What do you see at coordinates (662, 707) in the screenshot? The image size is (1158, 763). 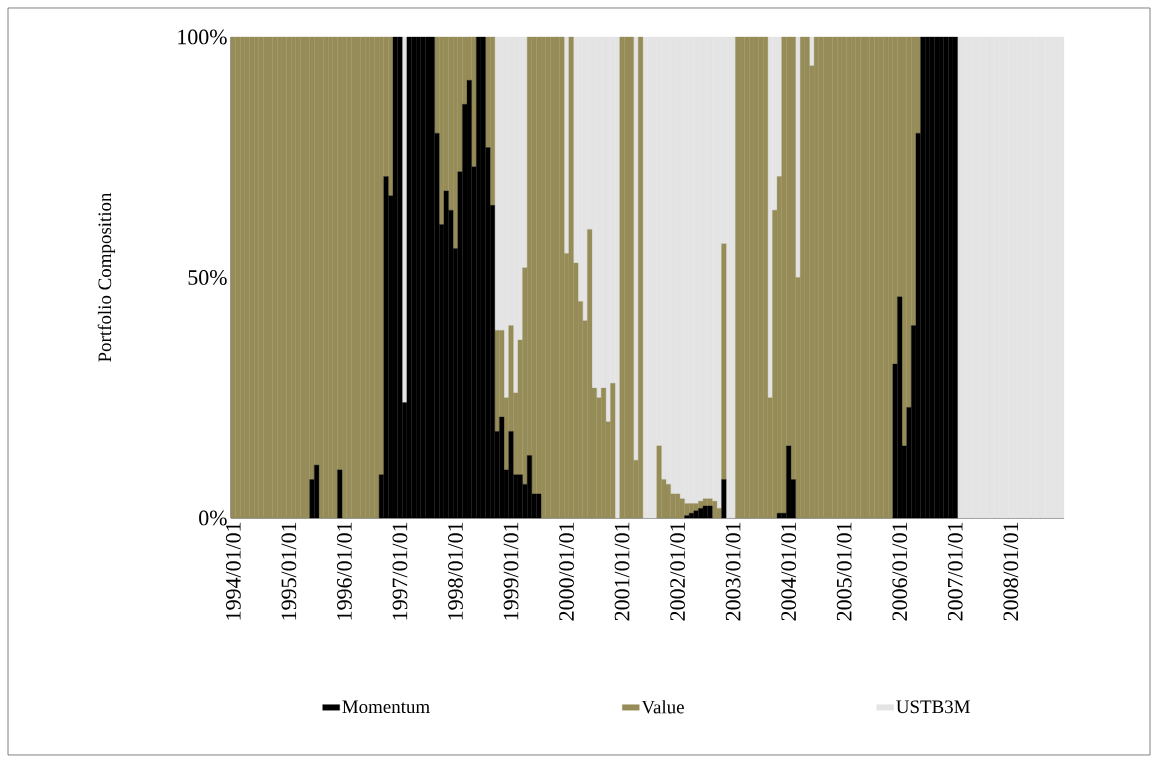 I see `legend-label: Value` at bounding box center [662, 707].